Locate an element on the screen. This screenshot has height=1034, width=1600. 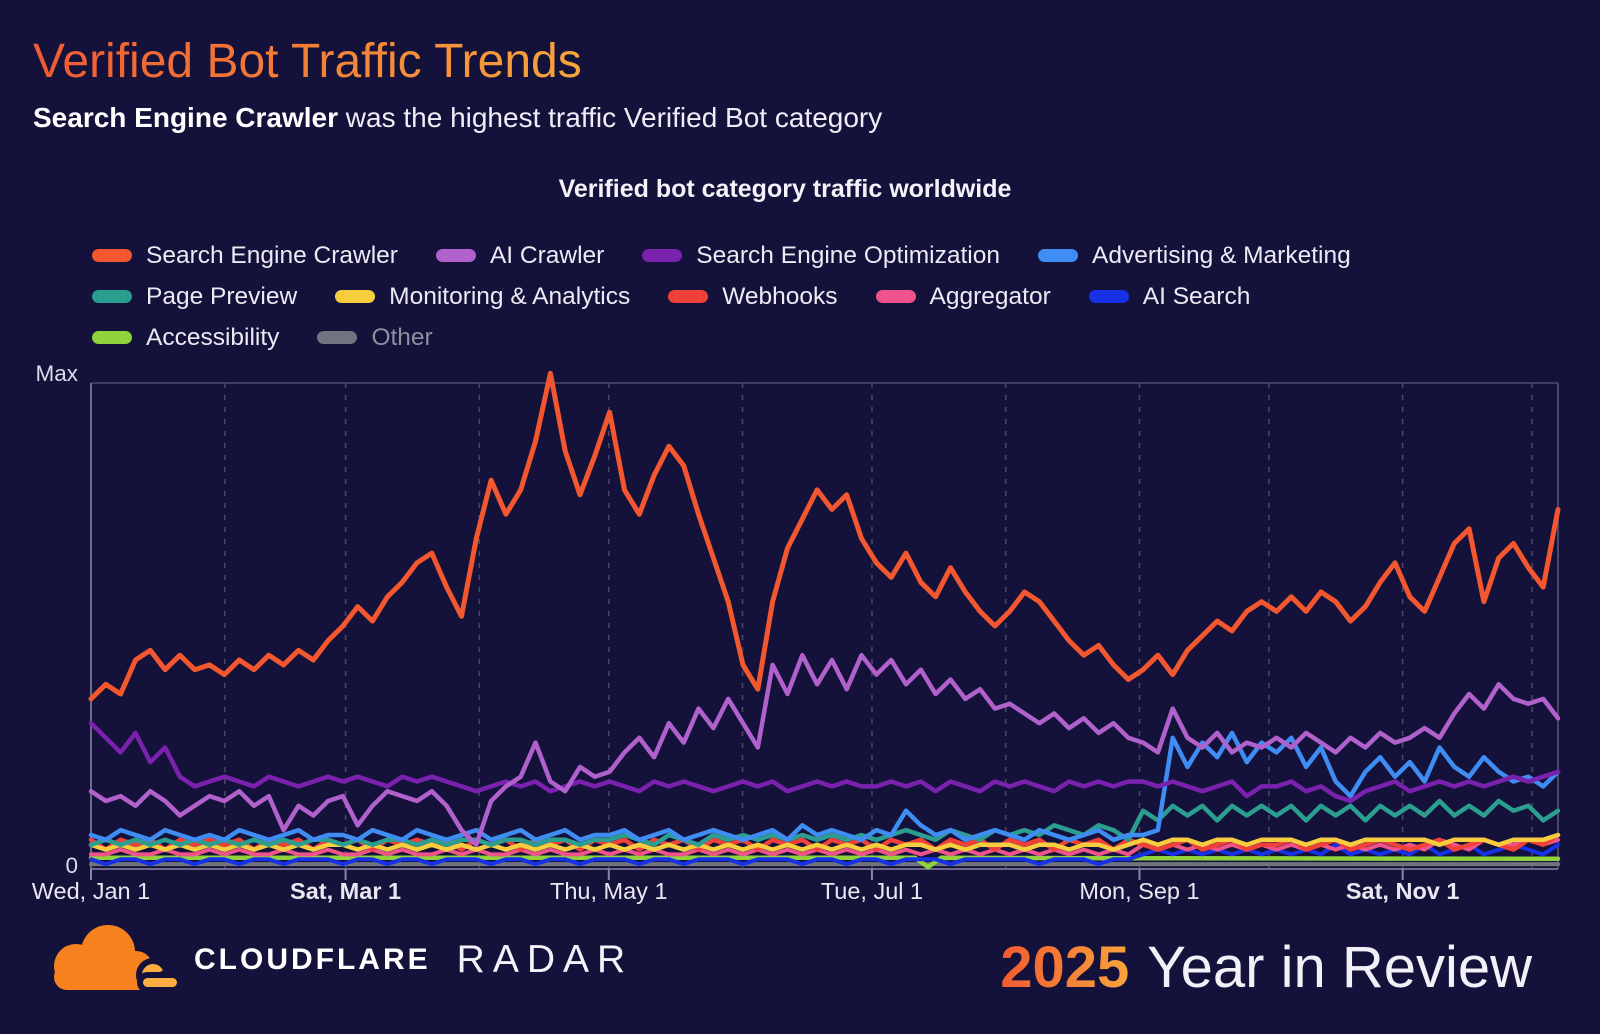
legend-label: AI Crawler is located at coordinates (547, 255).